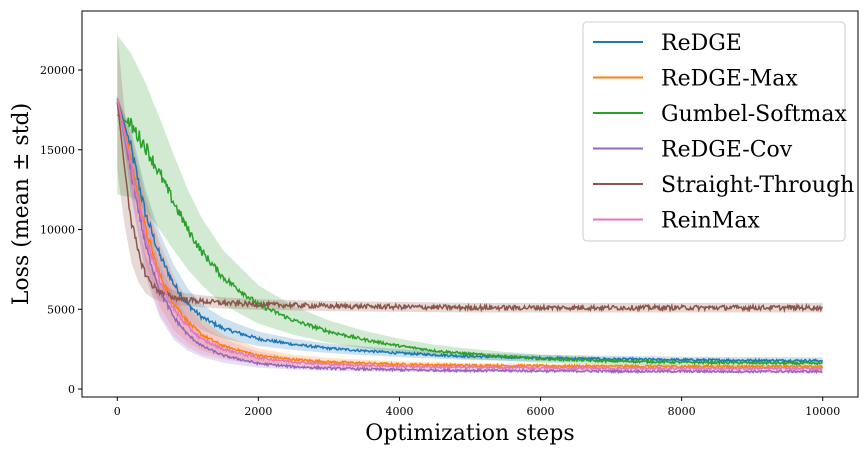 The image size is (867, 455). Describe the element at coordinates (21, 204) in the screenshot. I see `y-axis-label: Loss (mean ± std)` at that location.